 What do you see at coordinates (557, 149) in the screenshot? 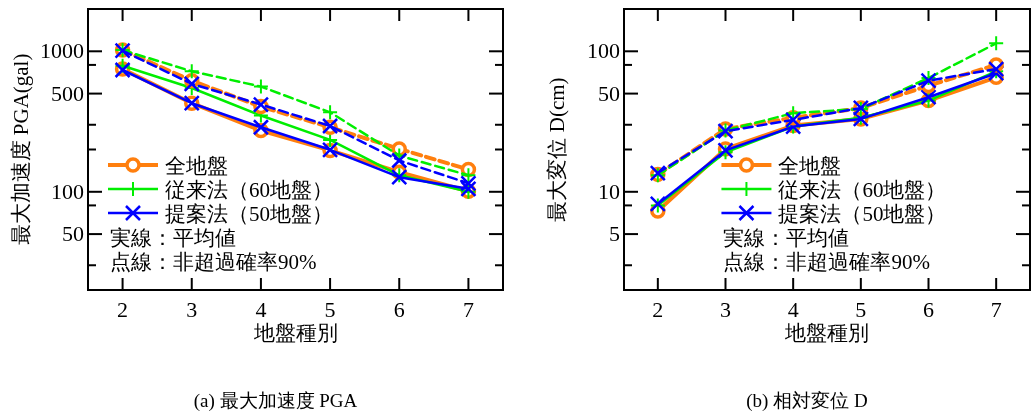
I see `y-axis-title: 最大変位 D(cm)` at bounding box center [557, 149].